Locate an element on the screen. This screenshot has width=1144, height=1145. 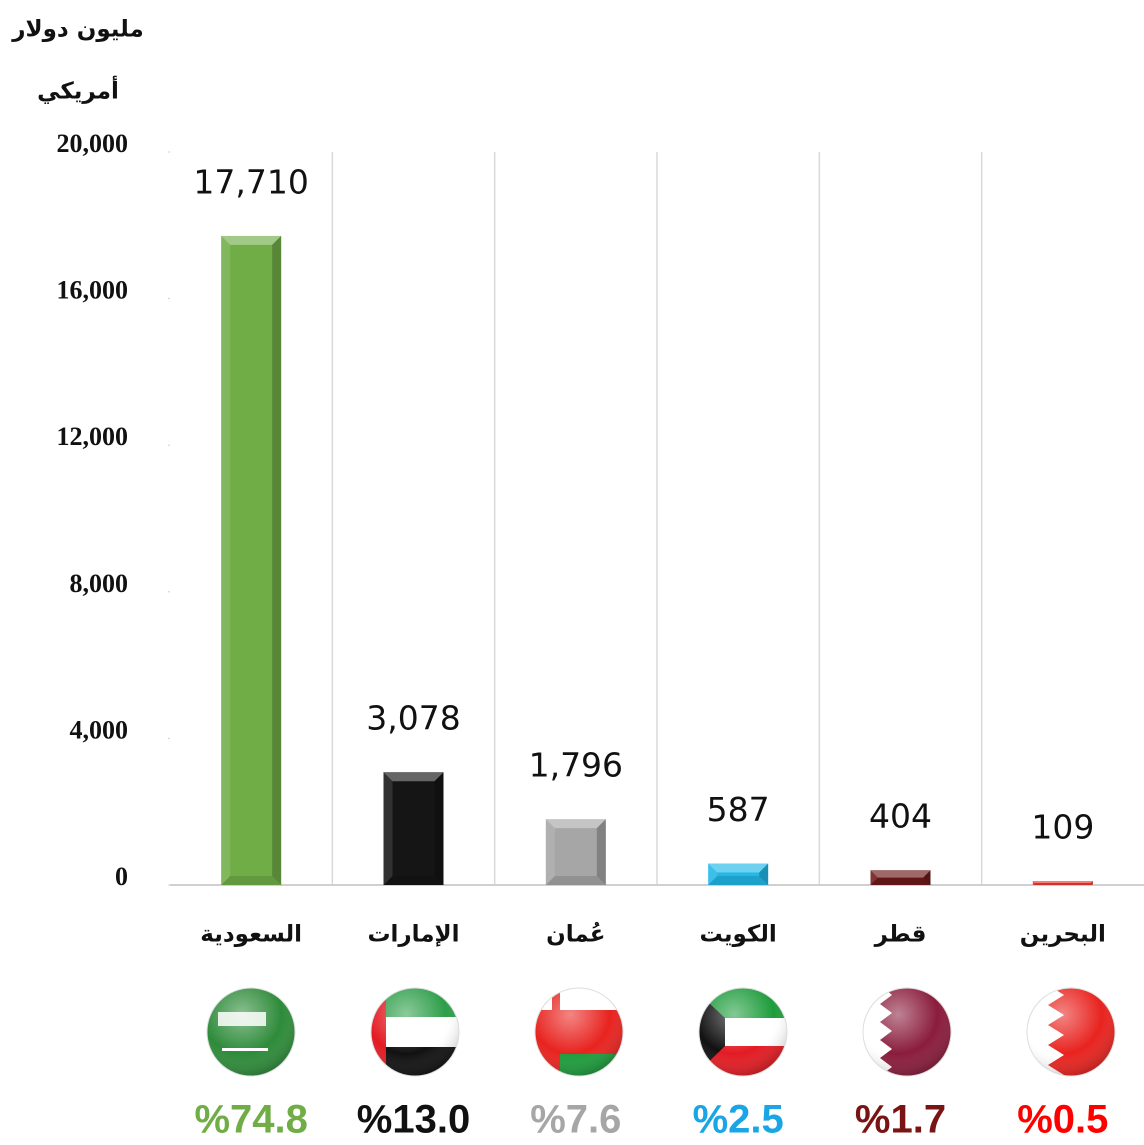
y-tick-label: 12,000 is located at coordinates (93, 436).